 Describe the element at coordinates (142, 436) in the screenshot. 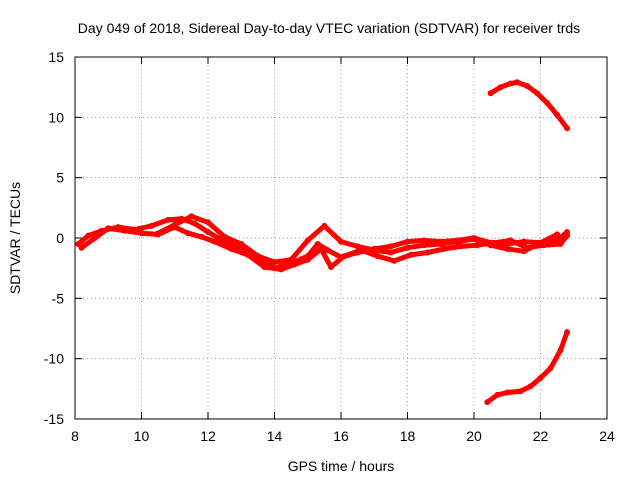

I see `x-tick-label: 10` at that location.